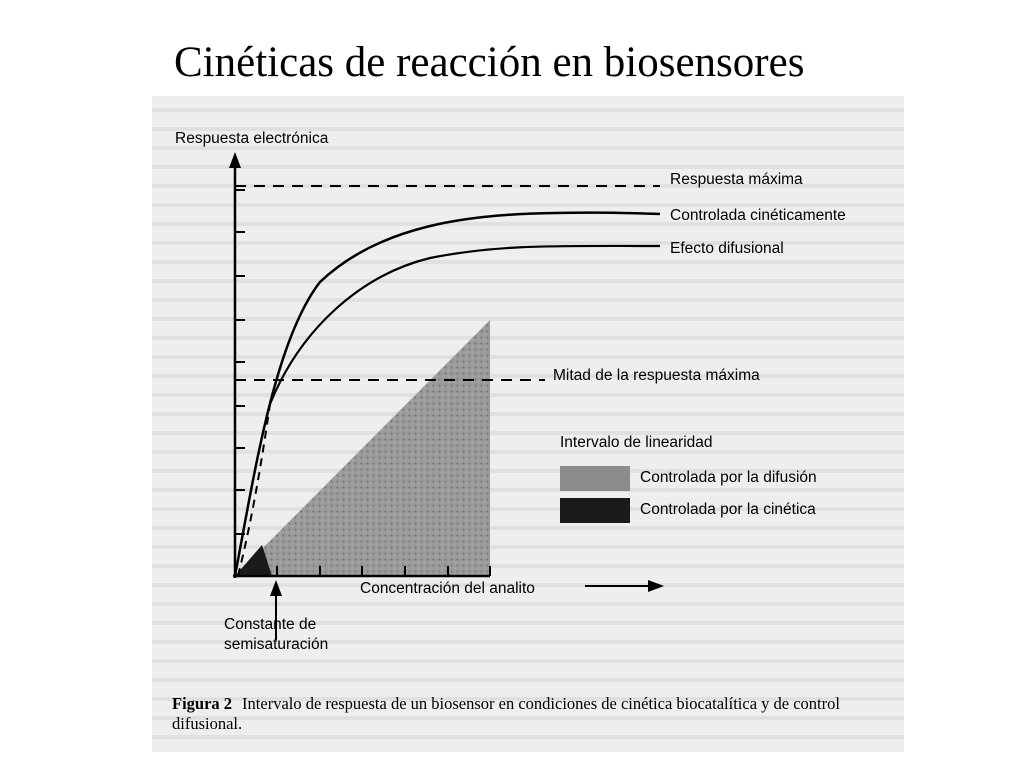  Describe the element at coordinates (276, 588) in the screenshot. I see `semisaturation-arrow` at that location.